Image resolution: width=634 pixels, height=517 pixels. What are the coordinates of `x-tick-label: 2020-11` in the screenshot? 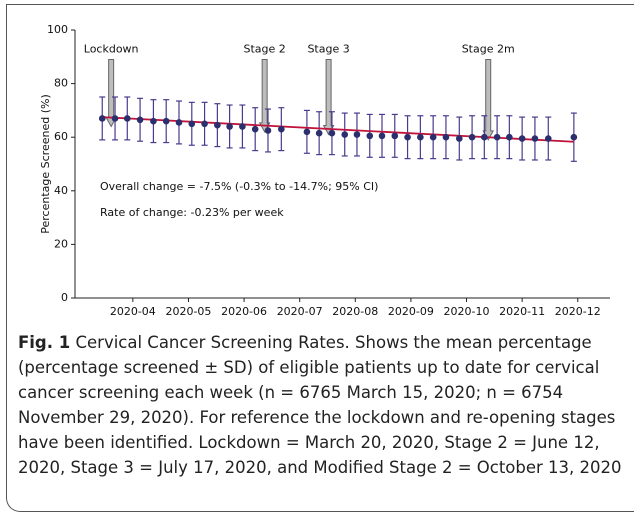 It's located at (522, 310).